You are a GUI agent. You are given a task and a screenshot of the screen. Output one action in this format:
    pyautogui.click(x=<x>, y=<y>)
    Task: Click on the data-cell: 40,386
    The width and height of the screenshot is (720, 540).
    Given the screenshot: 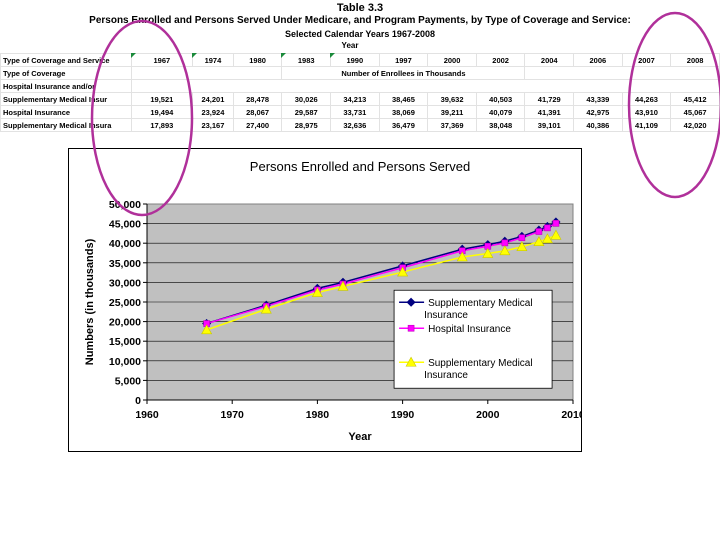 What is the action you would take?
    pyautogui.click(x=598, y=125)
    